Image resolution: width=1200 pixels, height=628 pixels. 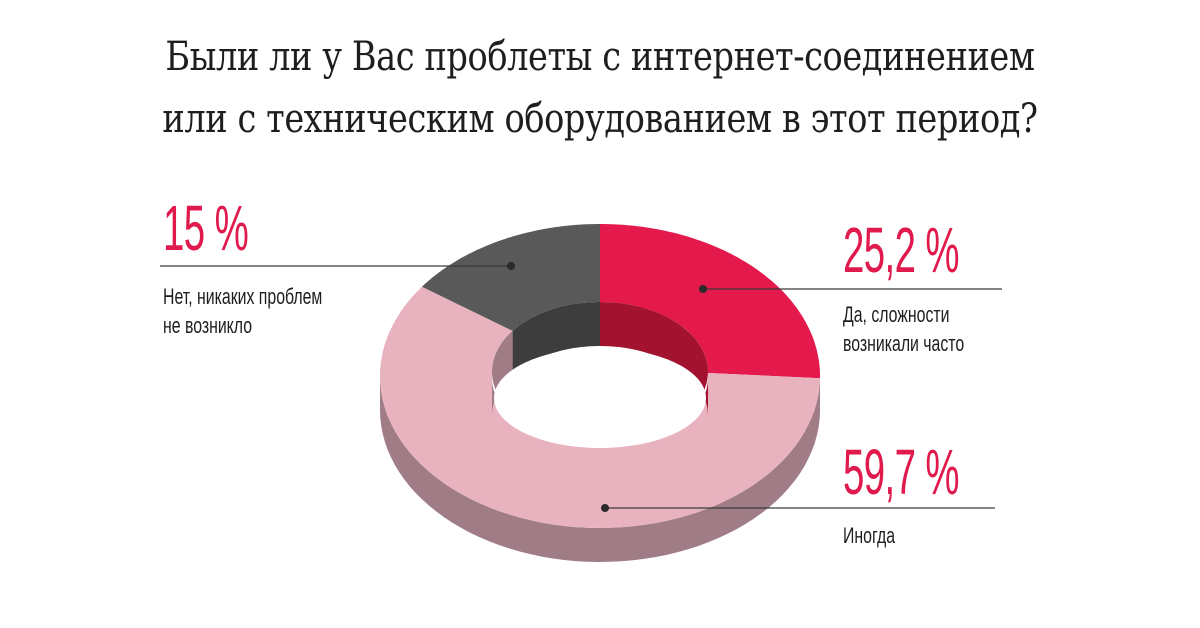 I want to click on donut-sides, so click(x=600, y=469).